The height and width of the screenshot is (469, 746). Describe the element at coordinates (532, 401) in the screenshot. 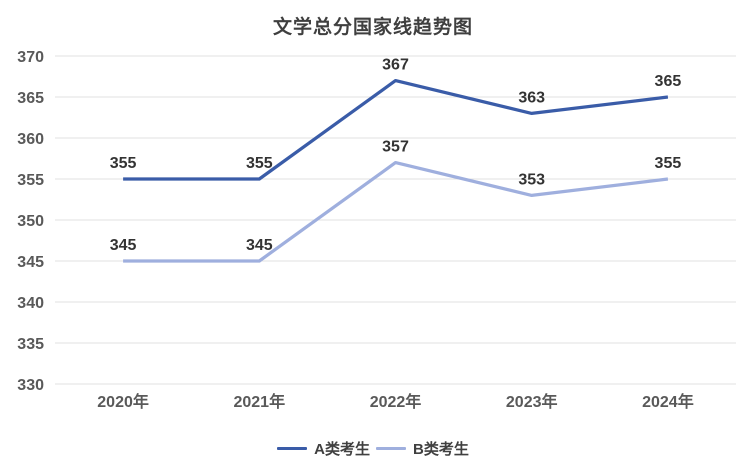

I see `x-axis-tick-label: 2023年` at that location.